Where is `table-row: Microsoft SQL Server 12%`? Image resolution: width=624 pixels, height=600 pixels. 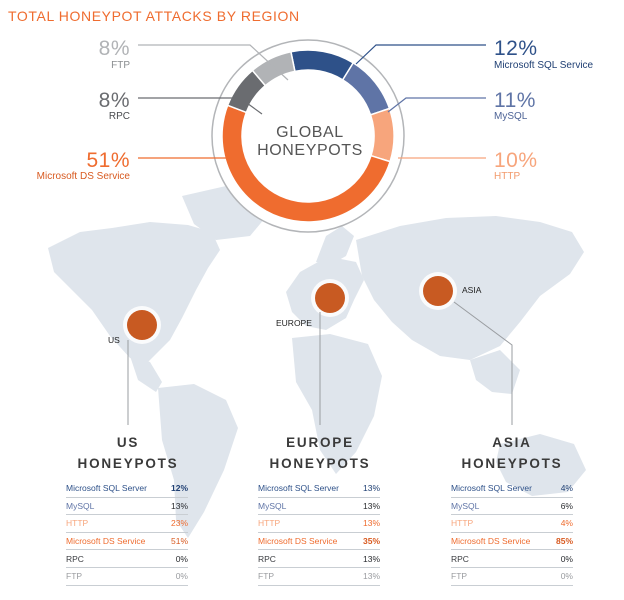
table-row: Microsoft SQL Server 12% is located at coordinates (127, 489).